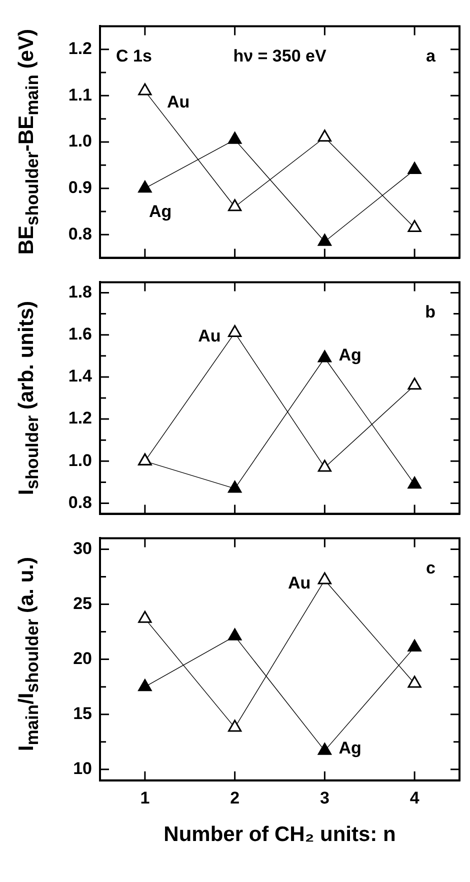 The image size is (470, 882). Describe the element at coordinates (82, 714) in the screenshot. I see `y-tick-label: 15` at that location.